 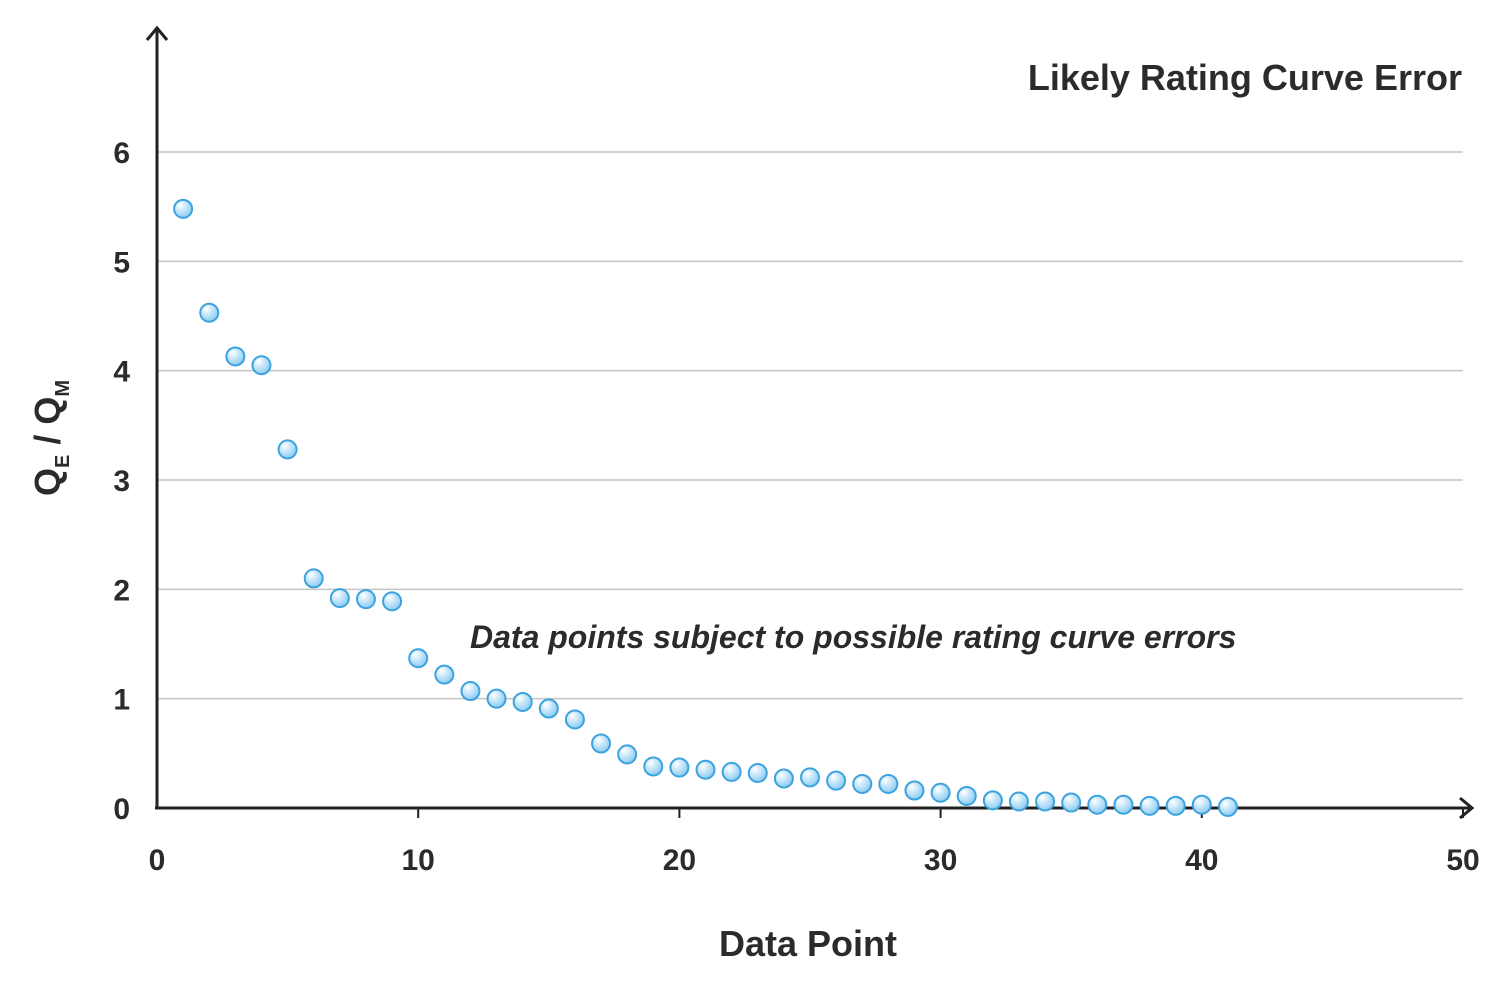 I want to click on y-tick-label: 0, so click(x=121, y=809).